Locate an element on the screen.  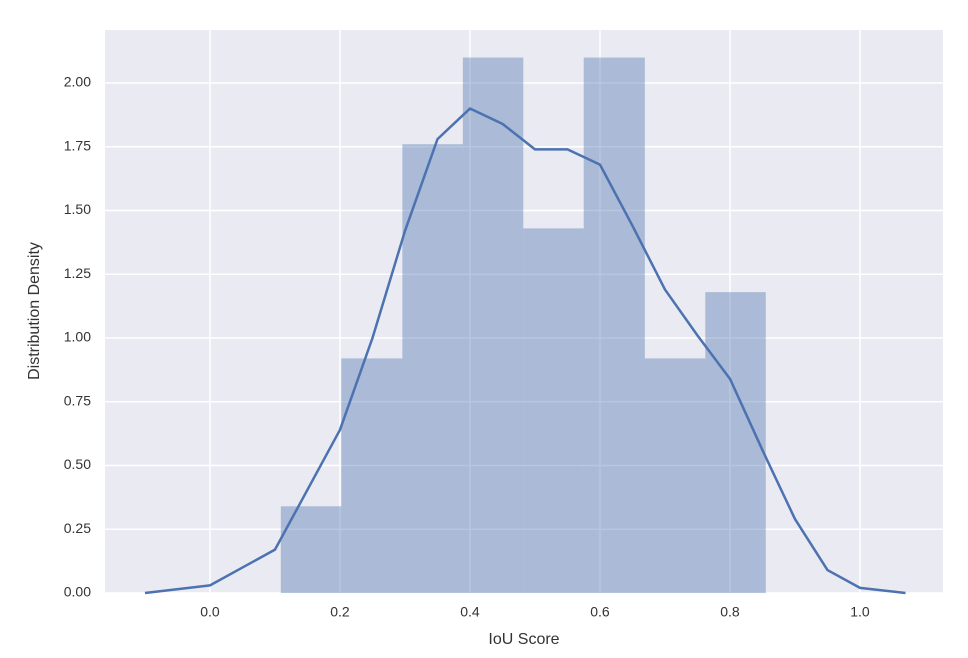
y-tick-label: 0.00 is located at coordinates (77, 592).